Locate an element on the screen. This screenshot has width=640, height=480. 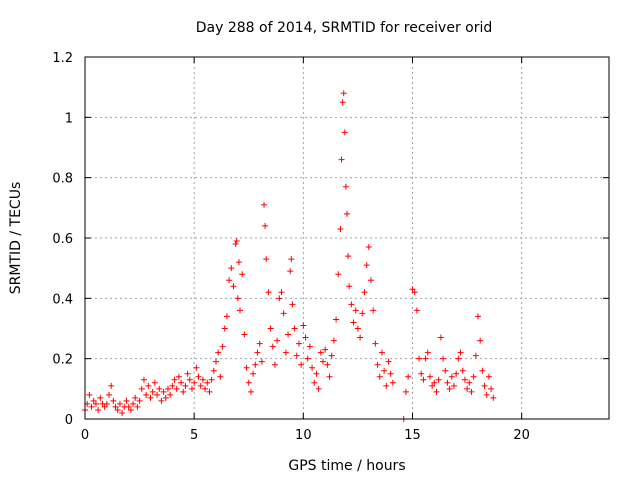
y-tick-label: 1.2 is located at coordinates (62, 58).